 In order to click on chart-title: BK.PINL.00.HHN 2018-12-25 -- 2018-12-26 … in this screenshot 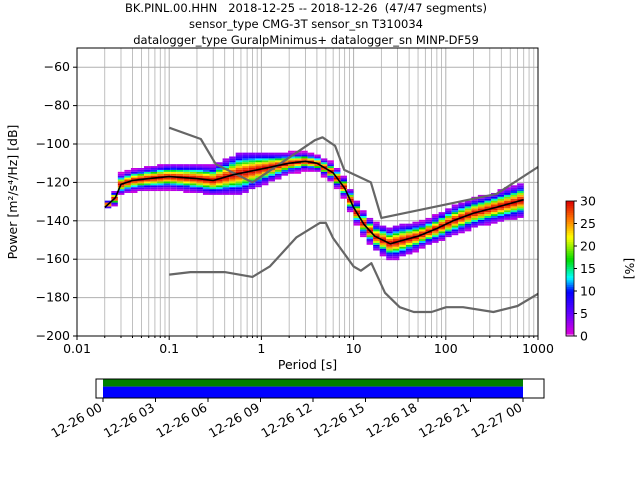, I will do `click(306, 24)`.